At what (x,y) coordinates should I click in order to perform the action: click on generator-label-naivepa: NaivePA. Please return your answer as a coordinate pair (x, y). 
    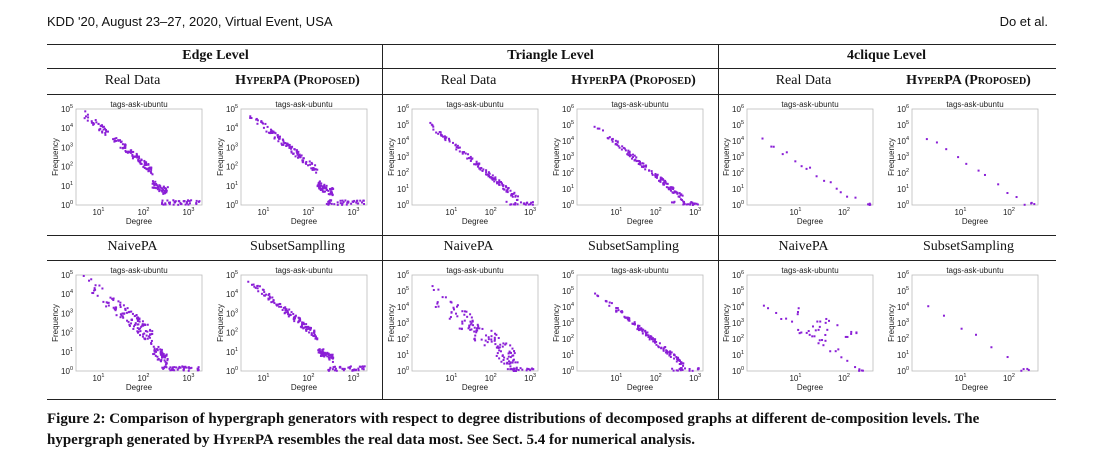
    Looking at the image, I should click on (132, 246).